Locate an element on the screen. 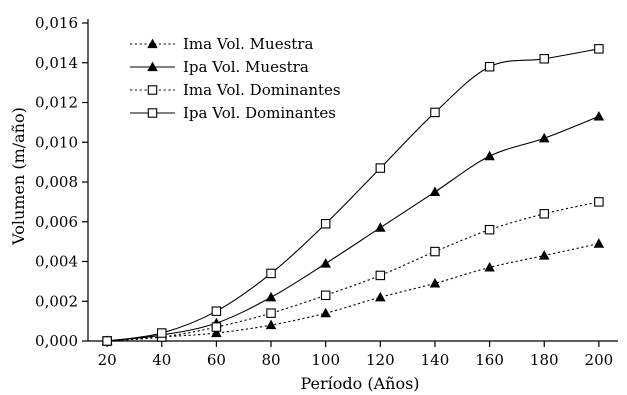 Image resolution: width=627 pixels, height=395 pixels. x-tick-label: 60 is located at coordinates (216, 360).